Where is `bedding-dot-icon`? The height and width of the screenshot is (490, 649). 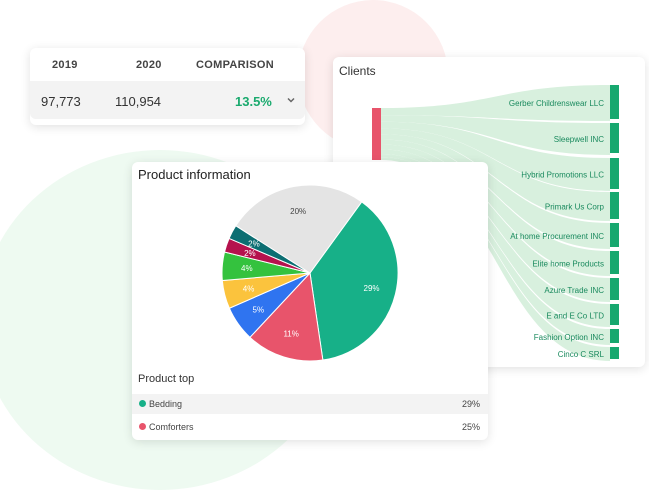 bedding-dot-icon is located at coordinates (142, 403).